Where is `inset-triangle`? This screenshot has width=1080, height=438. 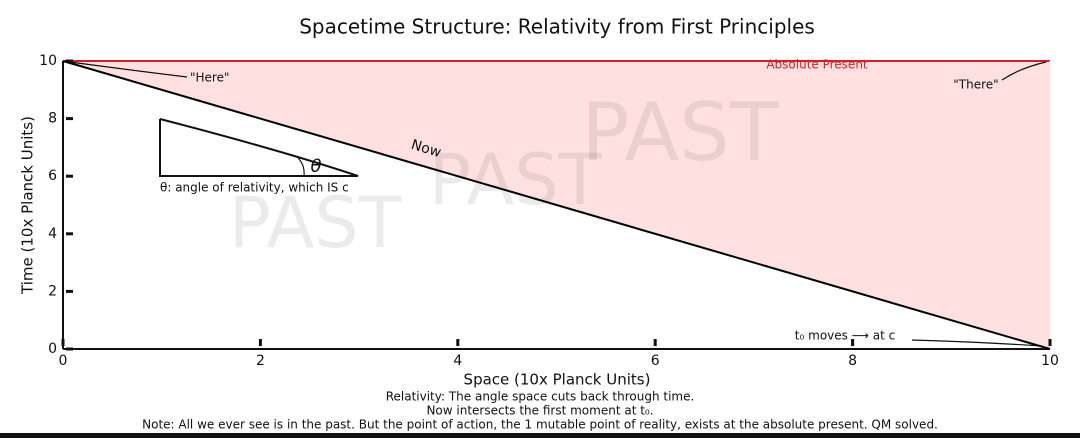
inset-triangle is located at coordinates (259, 147).